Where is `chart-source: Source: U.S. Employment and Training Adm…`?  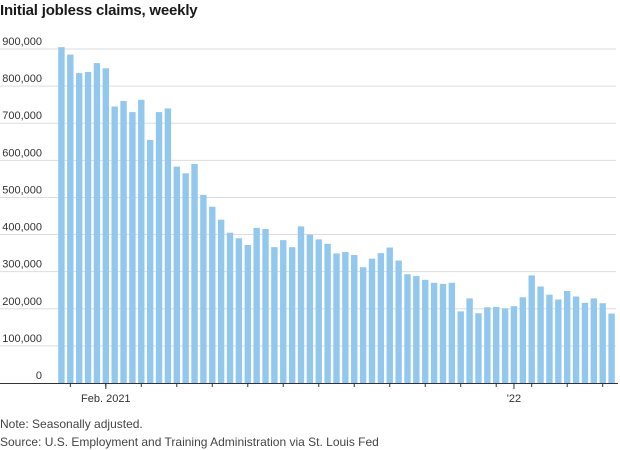
chart-source: Source: U.S. Employment and Training Adm… is located at coordinates (189, 442).